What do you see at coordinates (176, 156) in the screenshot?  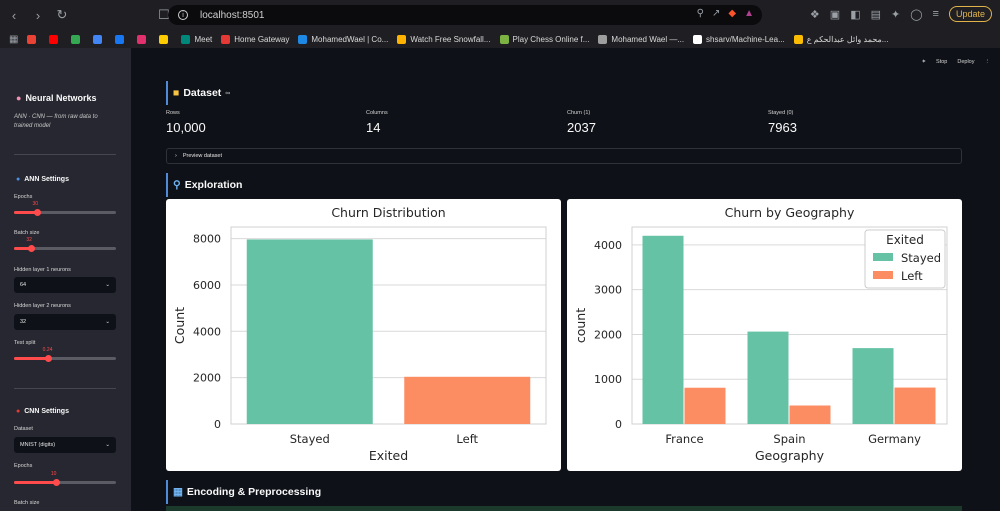 I see `chevron-right-icon: ›` at bounding box center [176, 156].